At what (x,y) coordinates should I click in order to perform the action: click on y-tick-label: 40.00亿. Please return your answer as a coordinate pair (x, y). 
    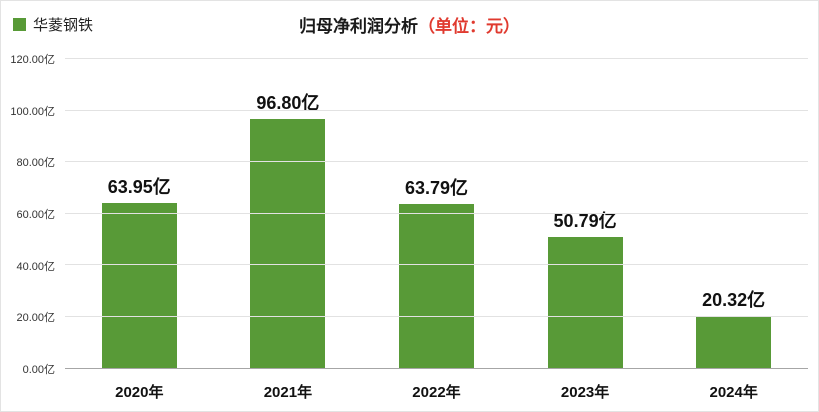
    Looking at the image, I should click on (35, 266).